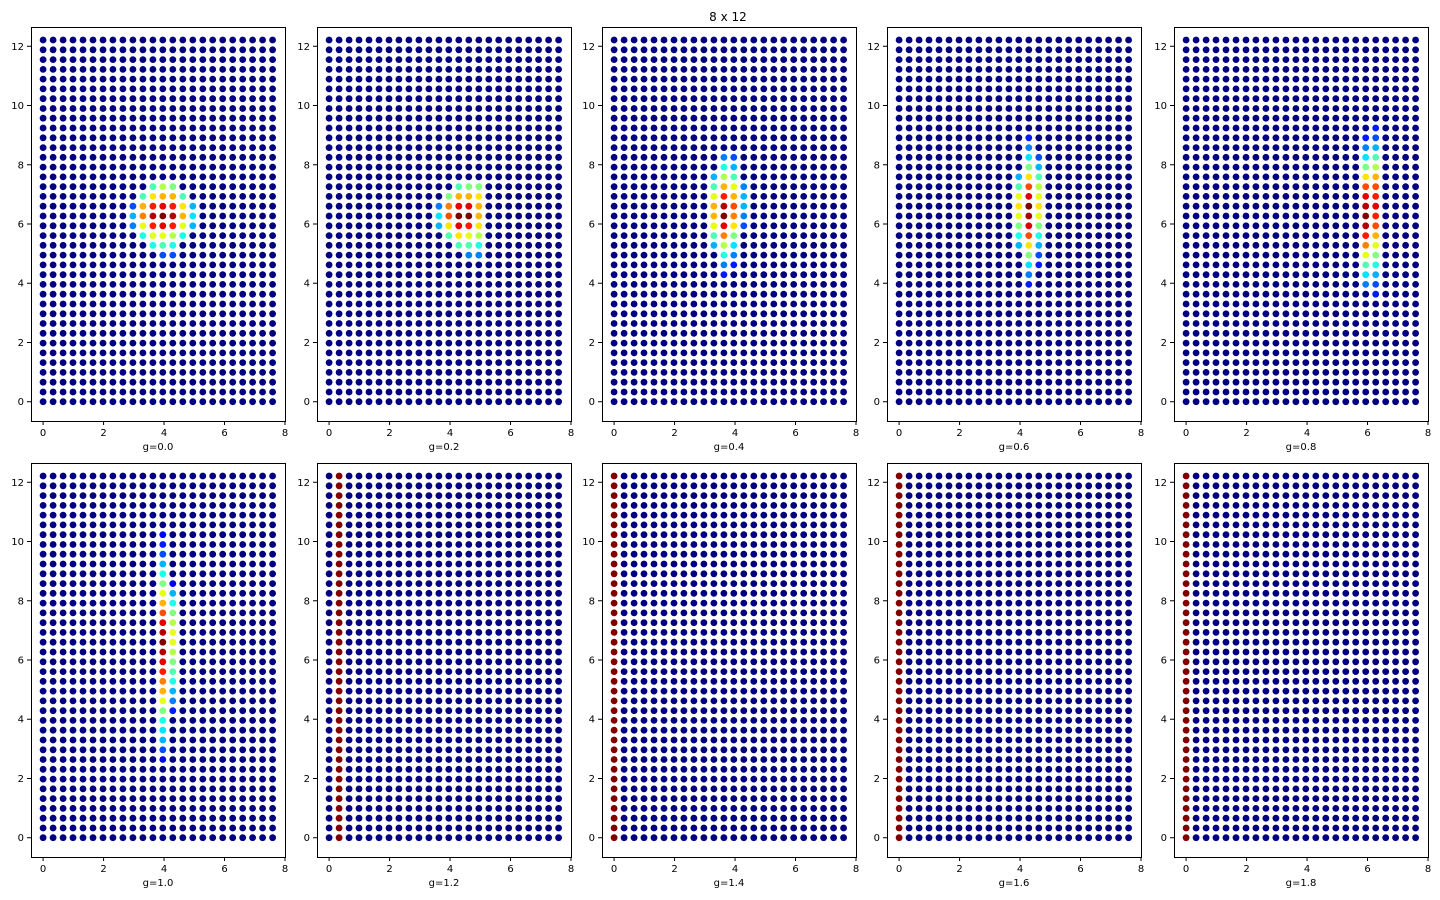  I want to click on scatter-points, so click(157, 221).